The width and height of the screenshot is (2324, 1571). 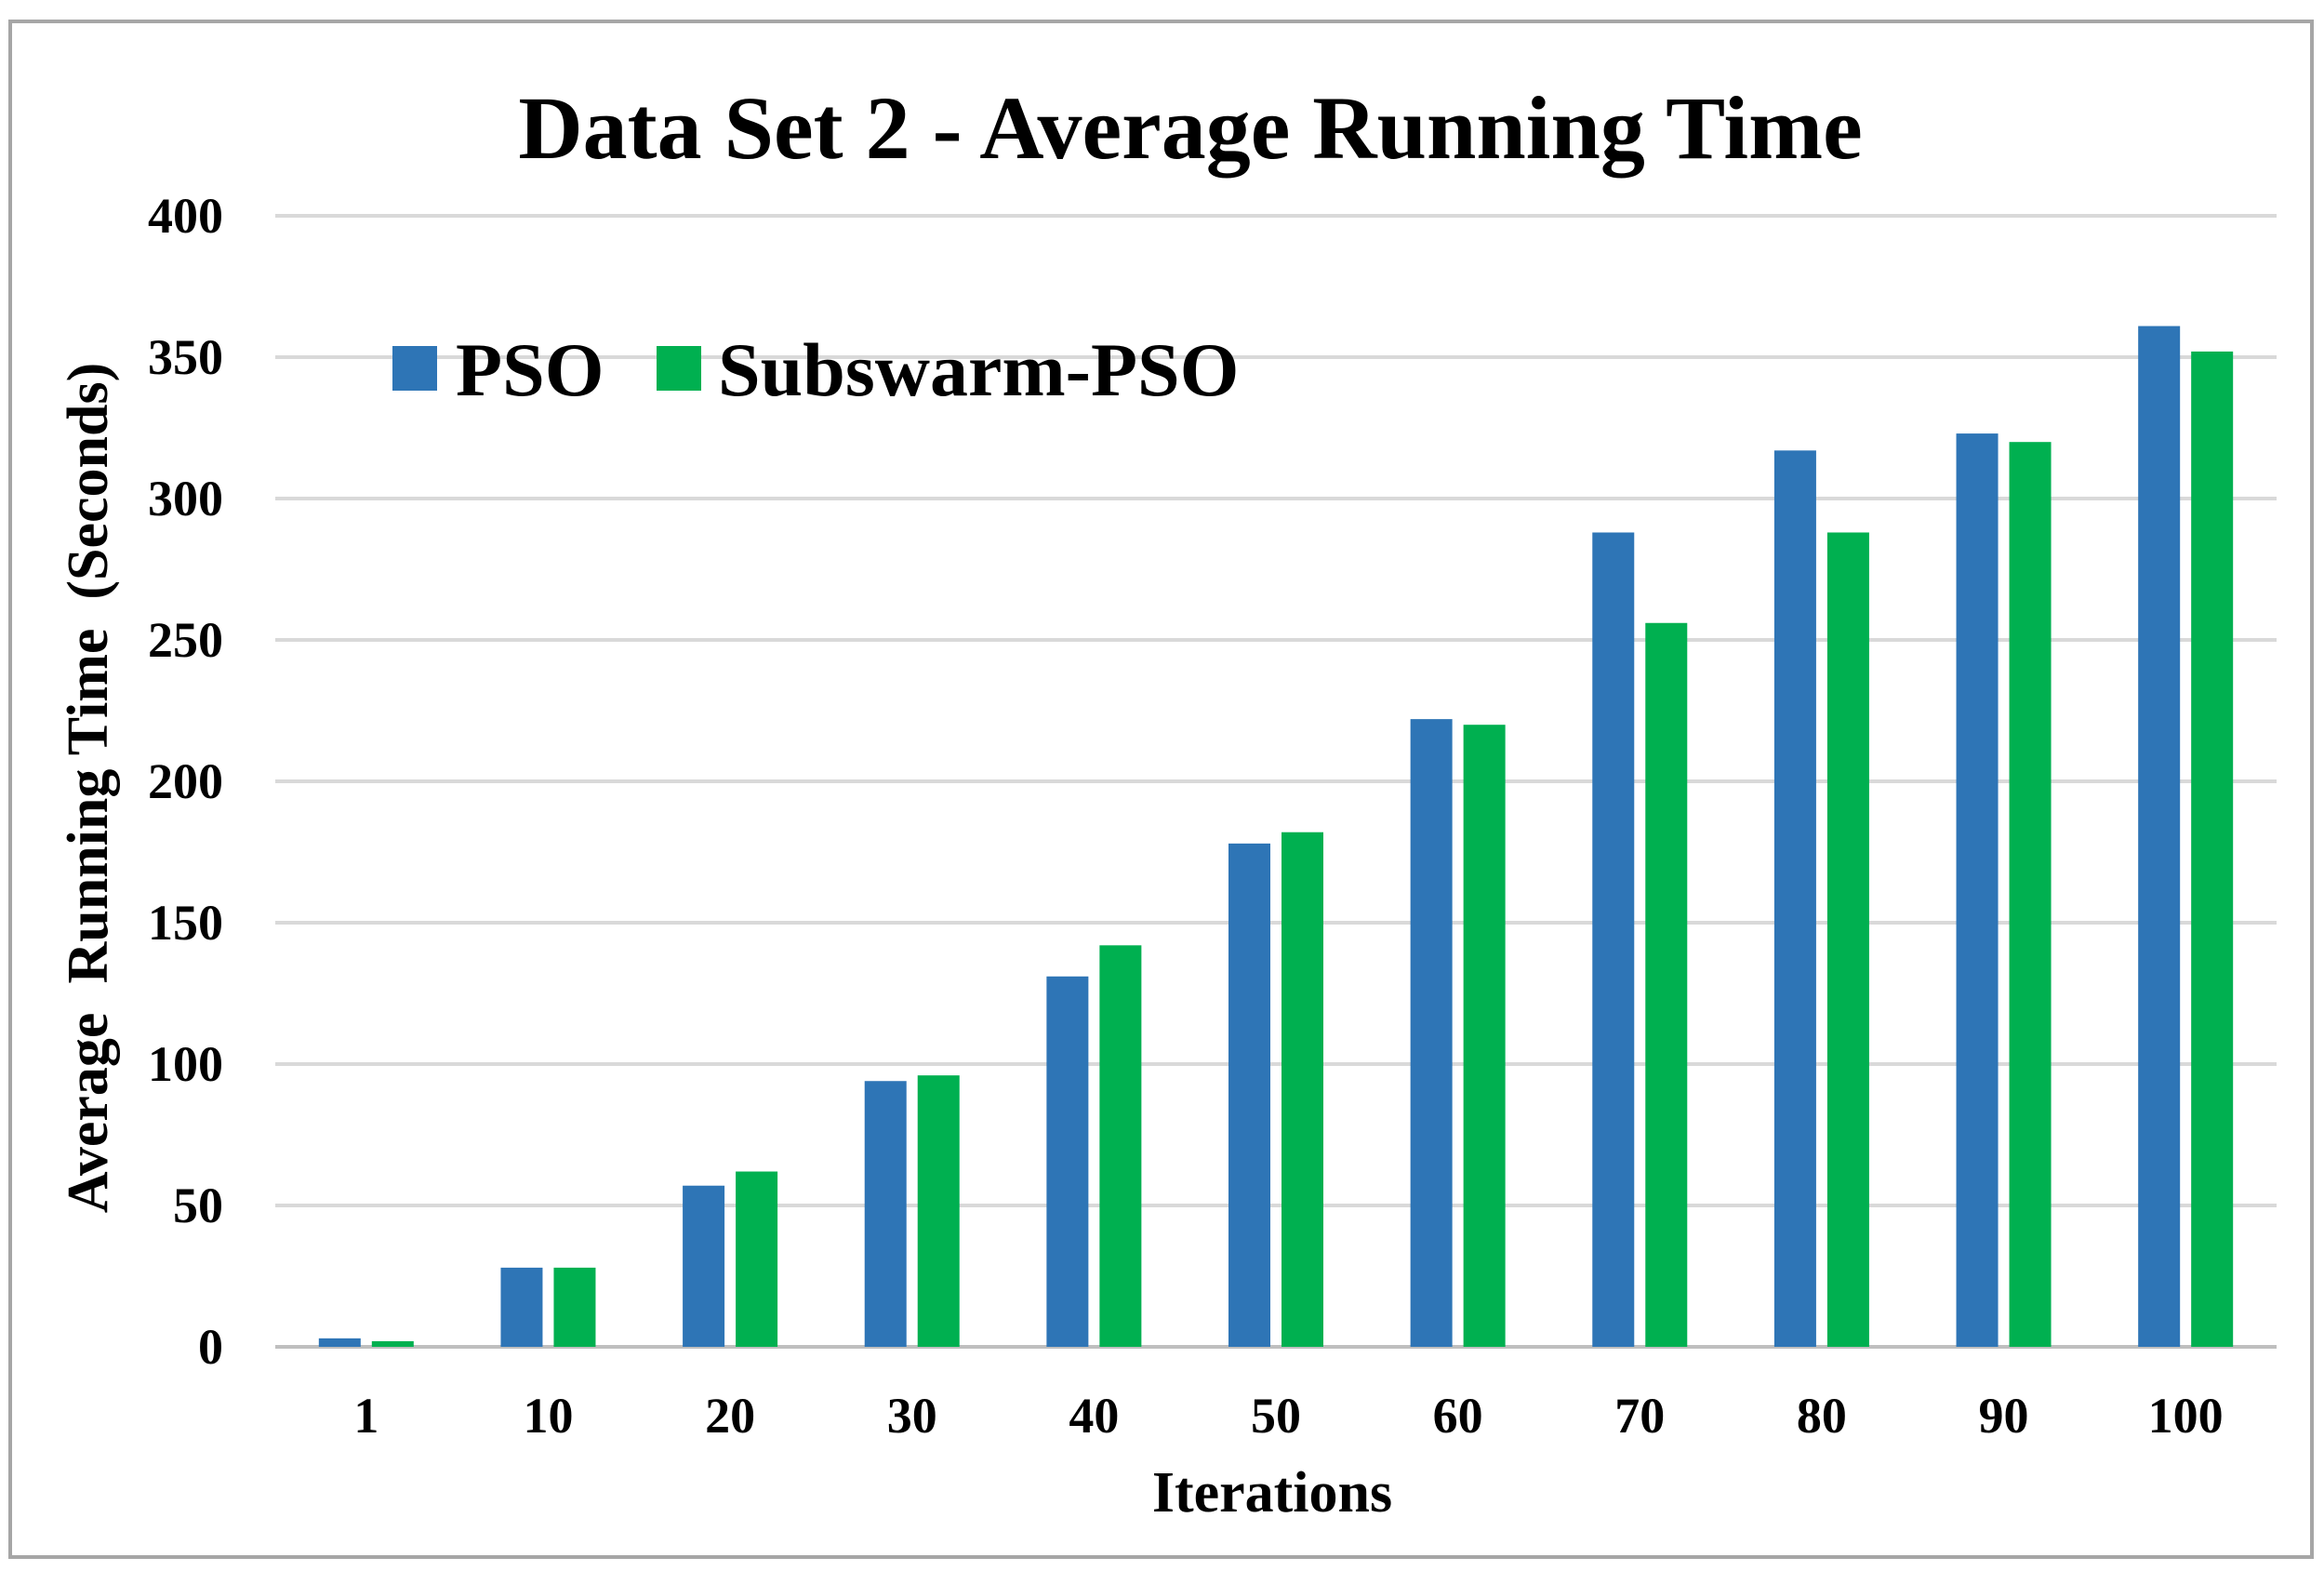 What do you see at coordinates (548, 1416) in the screenshot?
I see `x-tick-label: 10` at bounding box center [548, 1416].